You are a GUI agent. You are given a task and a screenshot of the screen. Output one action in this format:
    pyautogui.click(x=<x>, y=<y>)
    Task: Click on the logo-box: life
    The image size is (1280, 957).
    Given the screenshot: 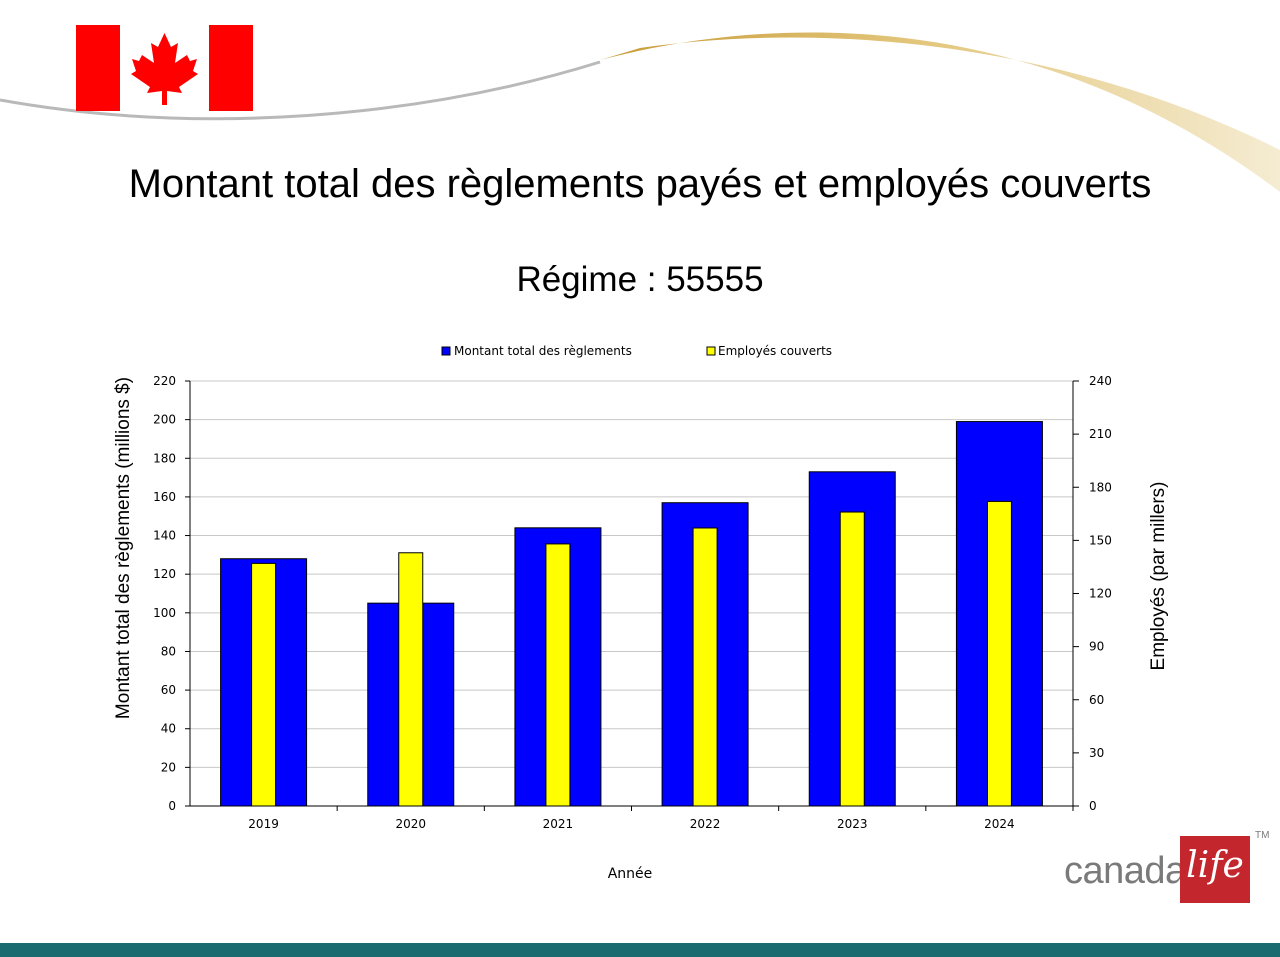 What is the action you would take?
    pyautogui.click(x=1215, y=869)
    